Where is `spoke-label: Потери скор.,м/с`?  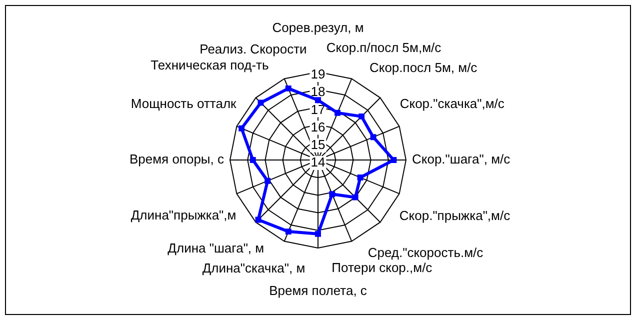
spoke-label: Потери скор.,м/с is located at coordinates (382, 268).